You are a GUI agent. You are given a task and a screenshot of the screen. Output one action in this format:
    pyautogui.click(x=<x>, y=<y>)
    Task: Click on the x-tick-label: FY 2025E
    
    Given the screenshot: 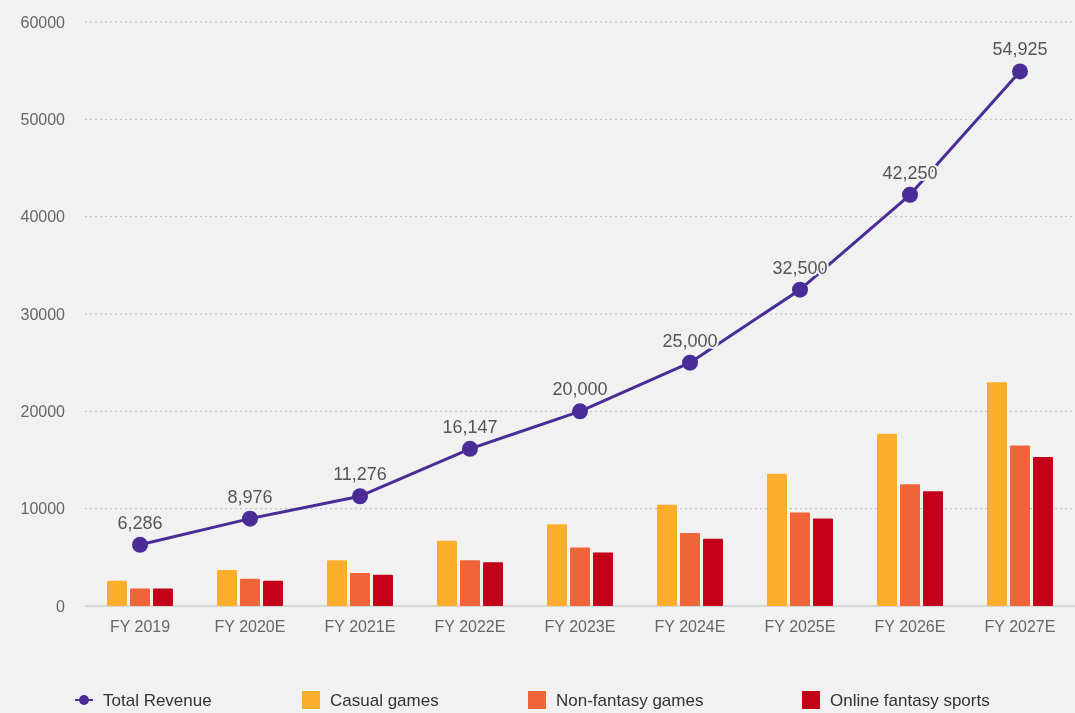 What is the action you would take?
    pyautogui.click(x=800, y=626)
    